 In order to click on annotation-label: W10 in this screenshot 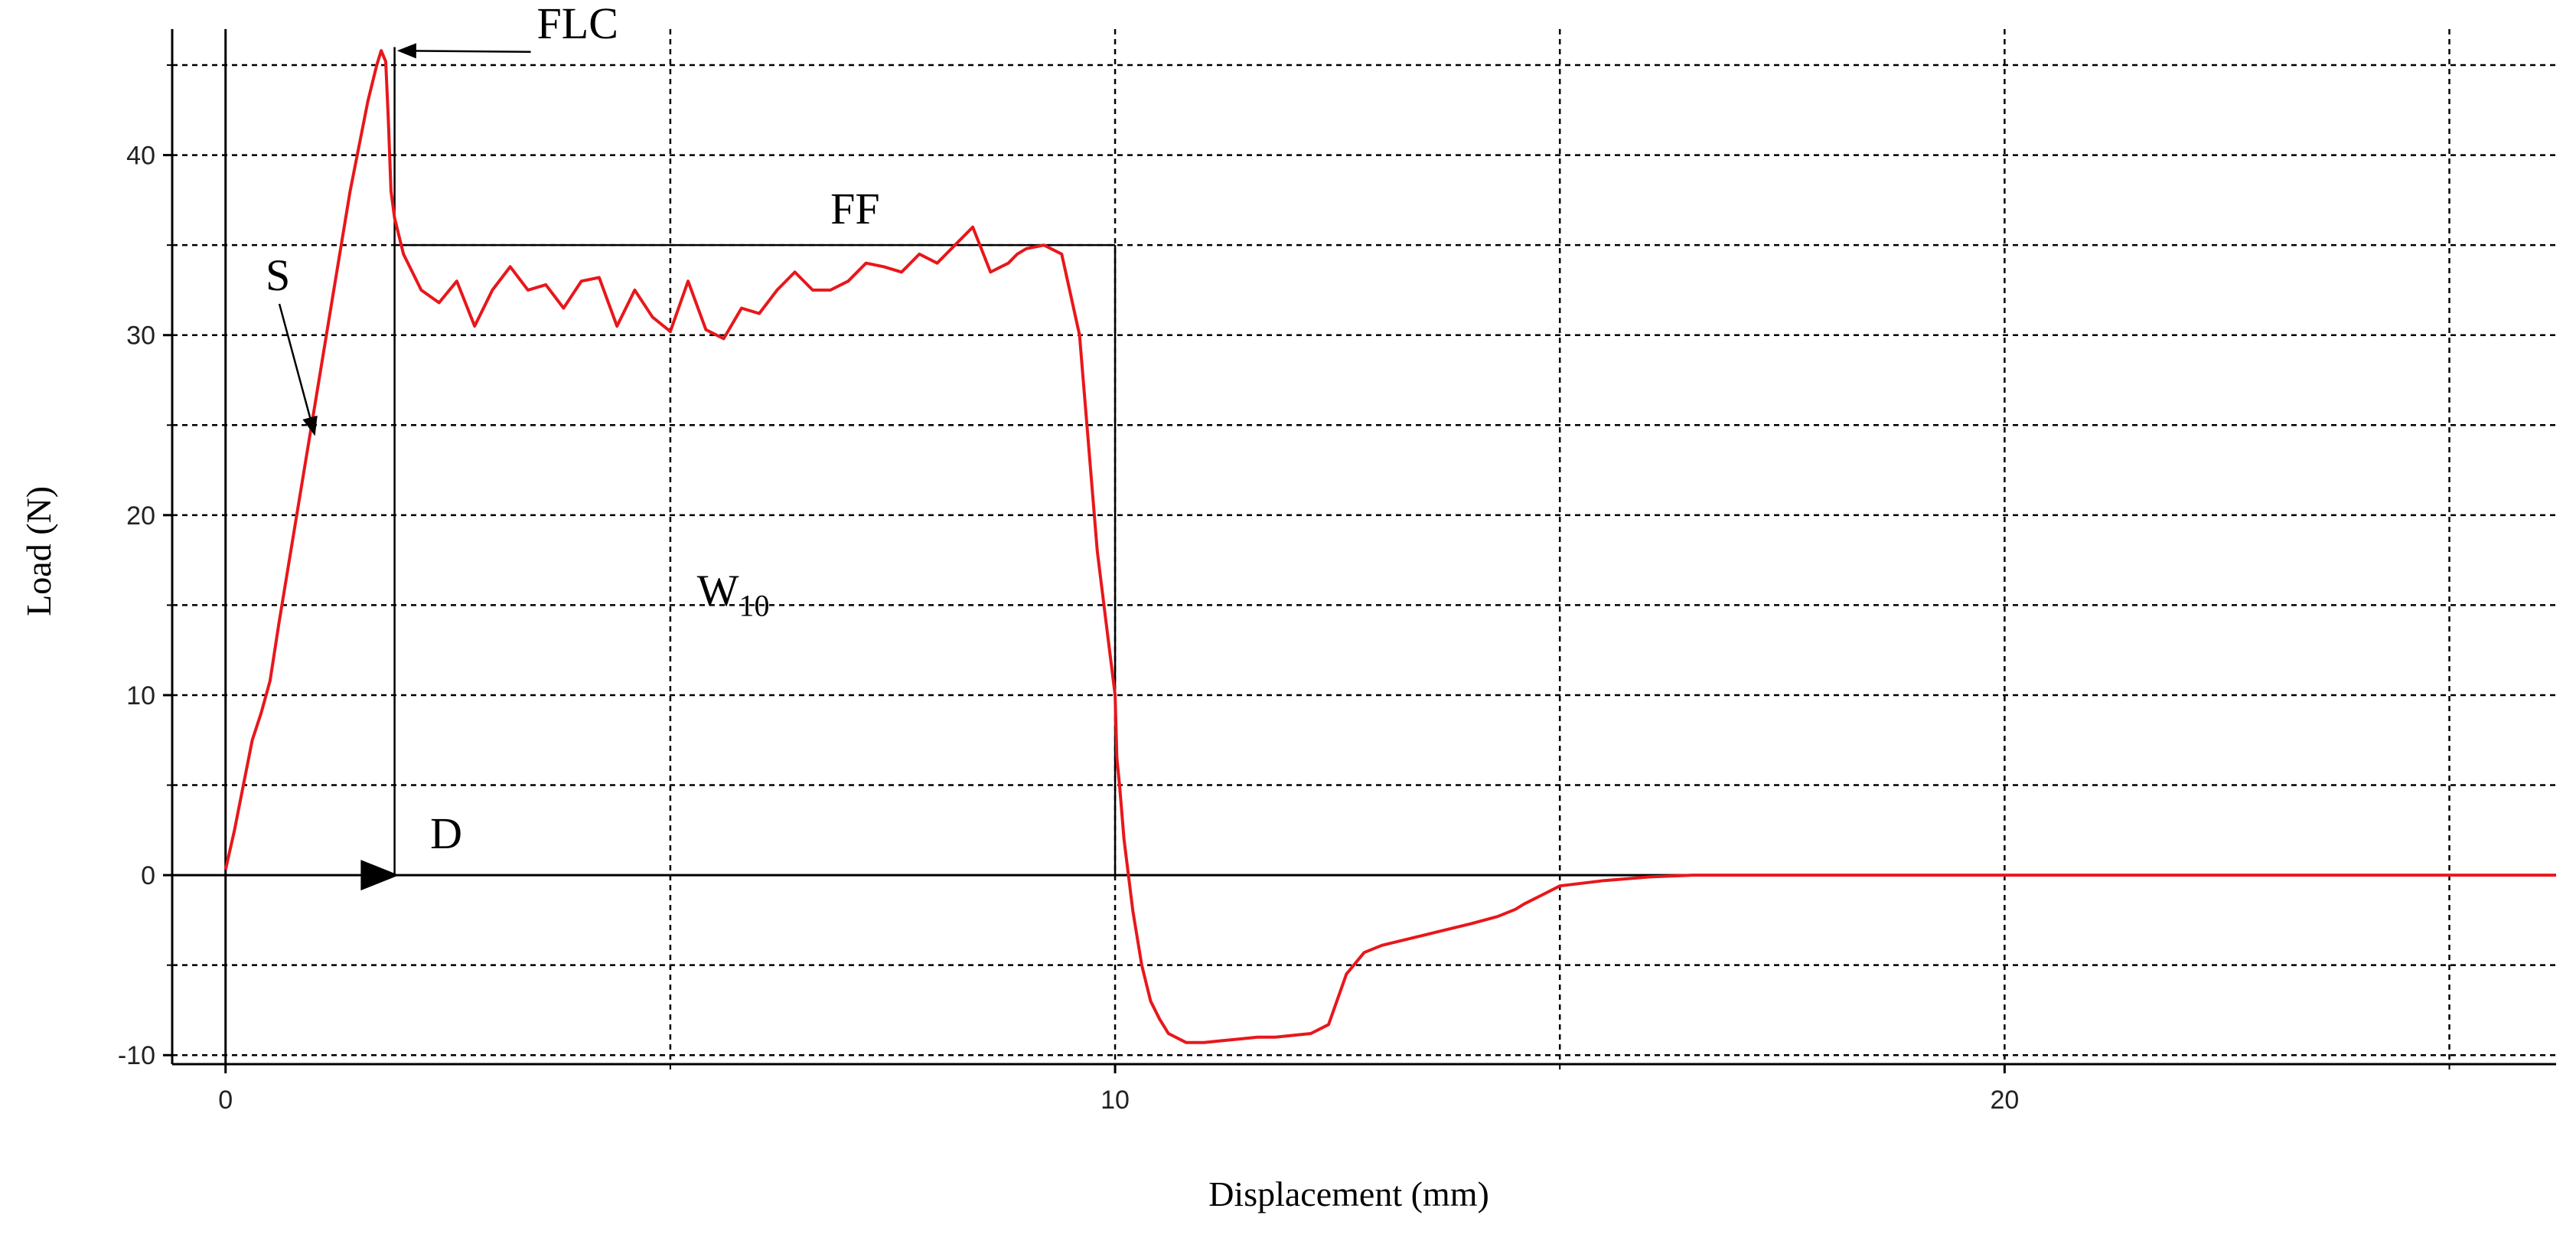, I will do `click(733, 593)`.